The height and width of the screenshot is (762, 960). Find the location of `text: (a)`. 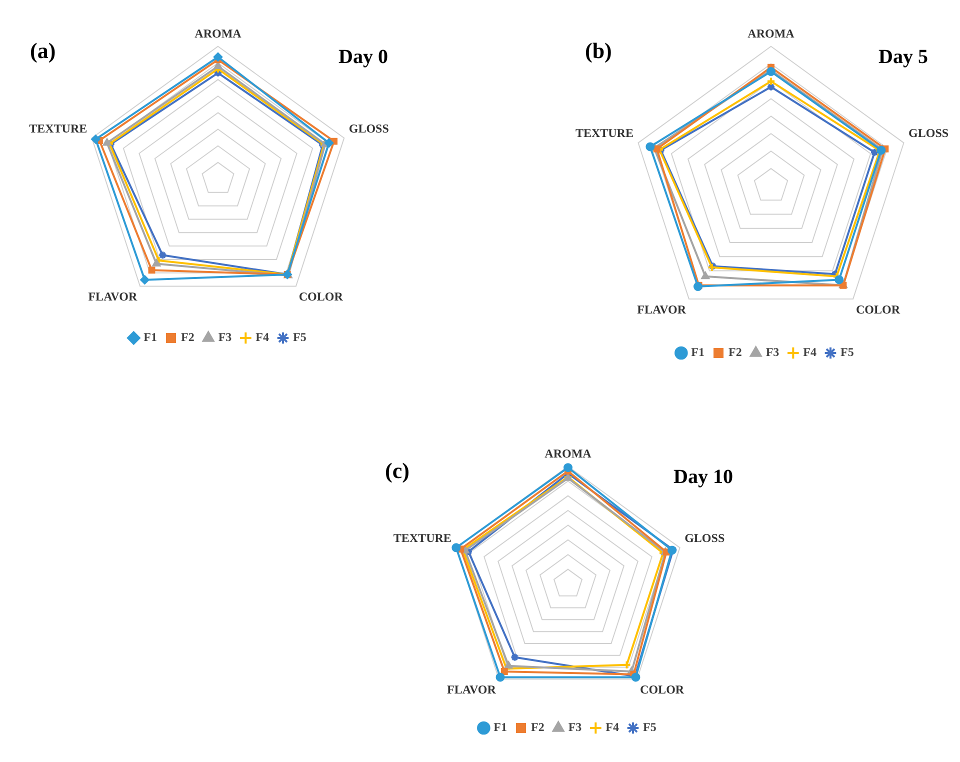

text: (a) is located at coordinates (43, 51).